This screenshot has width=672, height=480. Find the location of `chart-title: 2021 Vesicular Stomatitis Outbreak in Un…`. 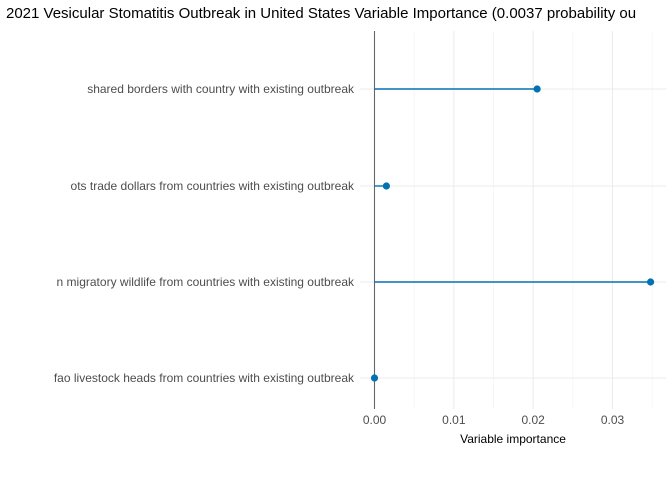

chart-title: 2021 Vesicular Stomatitis Outbreak in Un… is located at coordinates (321, 13).